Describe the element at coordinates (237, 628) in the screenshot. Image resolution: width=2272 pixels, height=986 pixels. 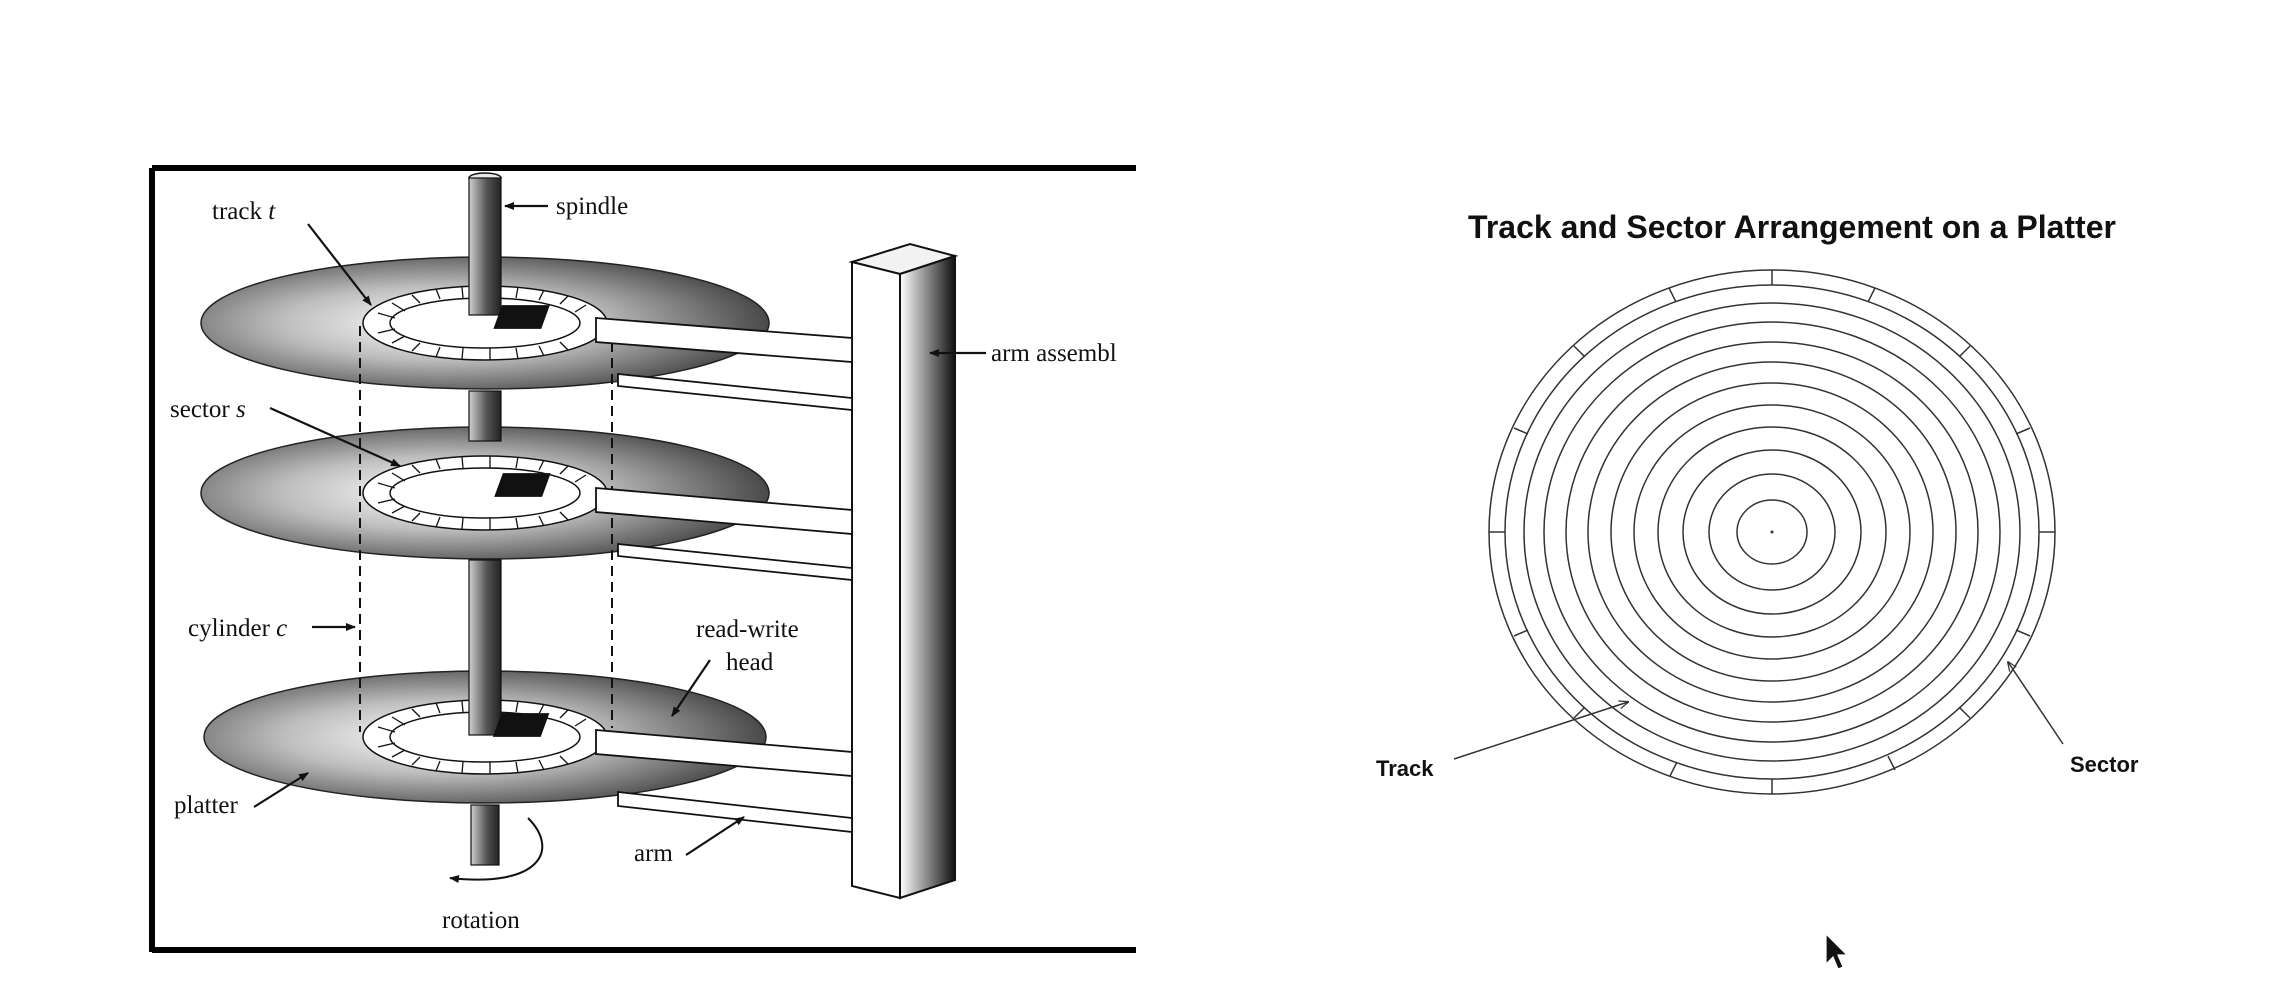
I see `cylinder-label: cylinder c` at that location.